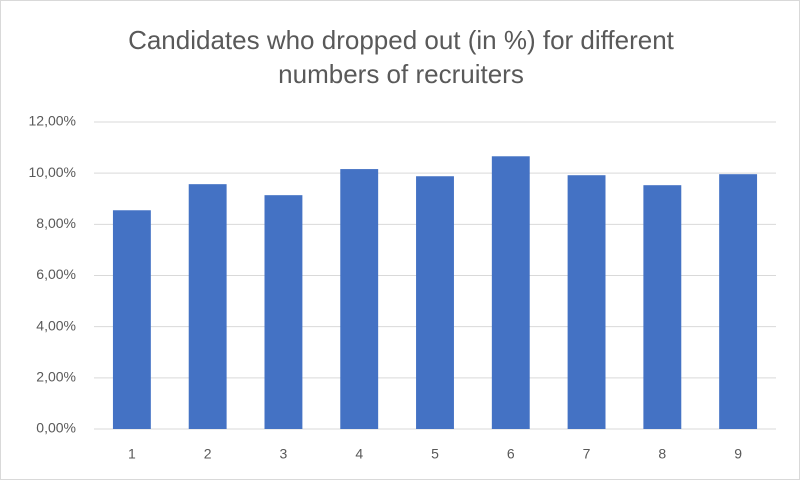 The height and width of the screenshot is (480, 800). I want to click on x-tick-label: 3, so click(284, 454).